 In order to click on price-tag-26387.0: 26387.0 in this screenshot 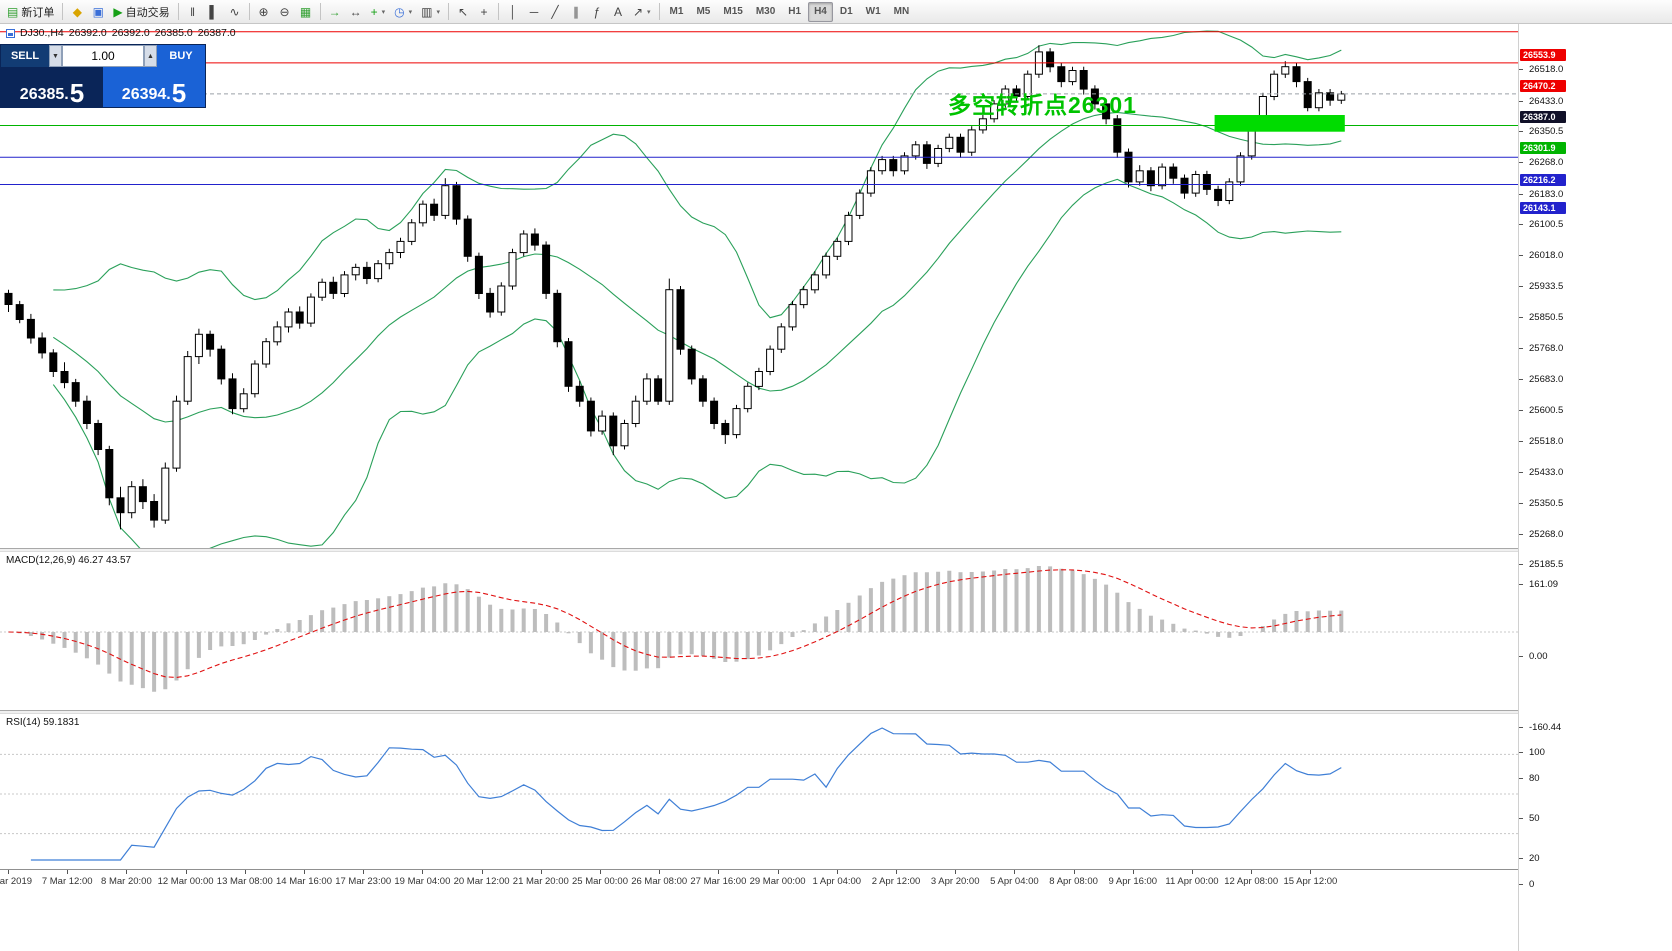, I will do `click(1543, 116)`.